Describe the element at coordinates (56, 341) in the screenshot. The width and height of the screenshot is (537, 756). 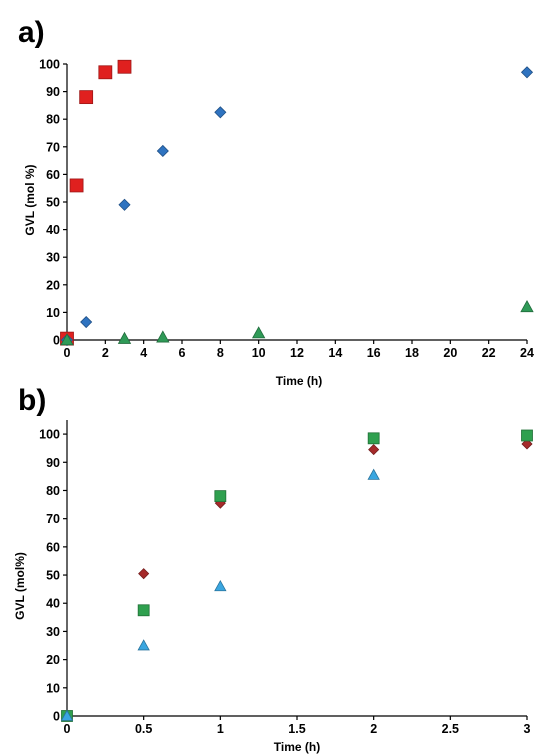
I see `panel-a-y-tick-label: 0` at that location.